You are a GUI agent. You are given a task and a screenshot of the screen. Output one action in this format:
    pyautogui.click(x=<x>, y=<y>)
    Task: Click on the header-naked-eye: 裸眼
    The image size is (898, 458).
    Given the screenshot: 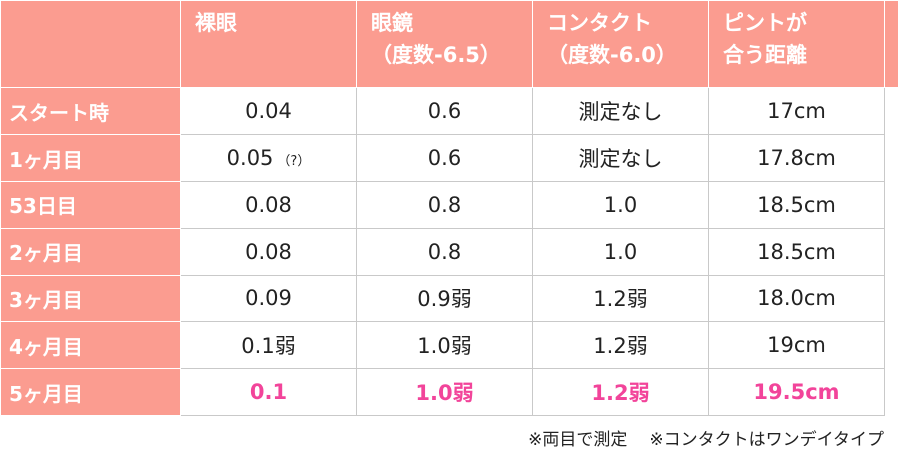 What is the action you would take?
    pyautogui.click(x=268, y=44)
    